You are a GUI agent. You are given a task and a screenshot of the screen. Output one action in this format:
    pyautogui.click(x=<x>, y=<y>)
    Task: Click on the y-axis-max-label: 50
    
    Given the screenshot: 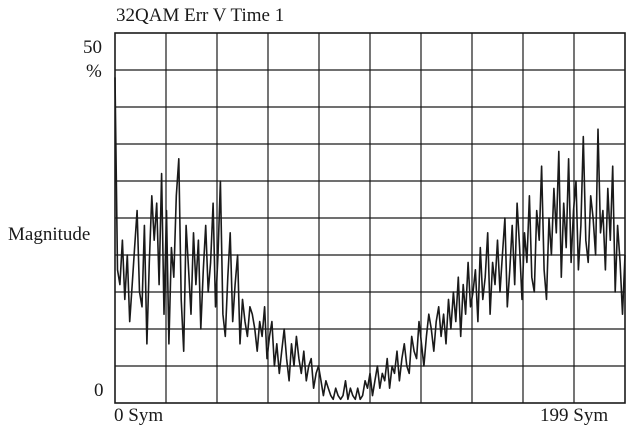 What is the action you would take?
    pyautogui.click(x=92, y=47)
    